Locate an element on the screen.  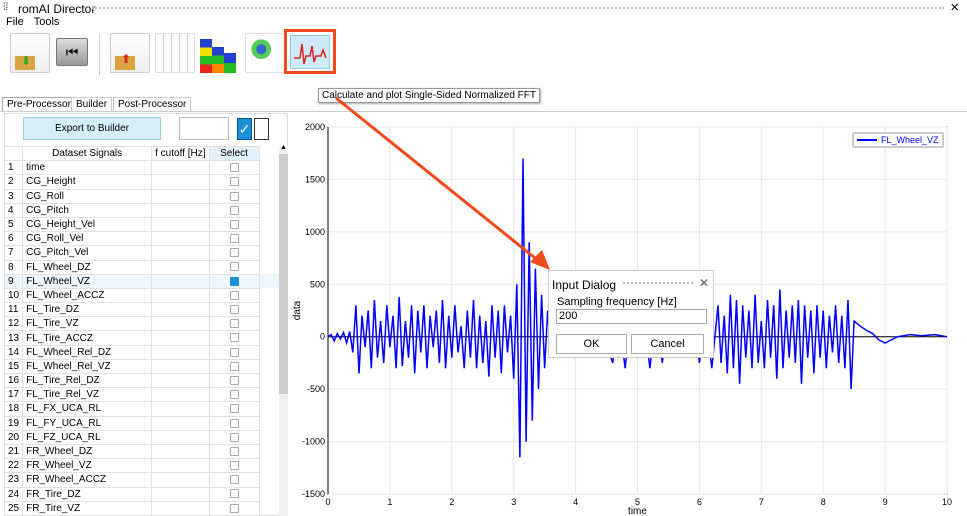
sampling-frequency-input: 200 is located at coordinates (631, 316).